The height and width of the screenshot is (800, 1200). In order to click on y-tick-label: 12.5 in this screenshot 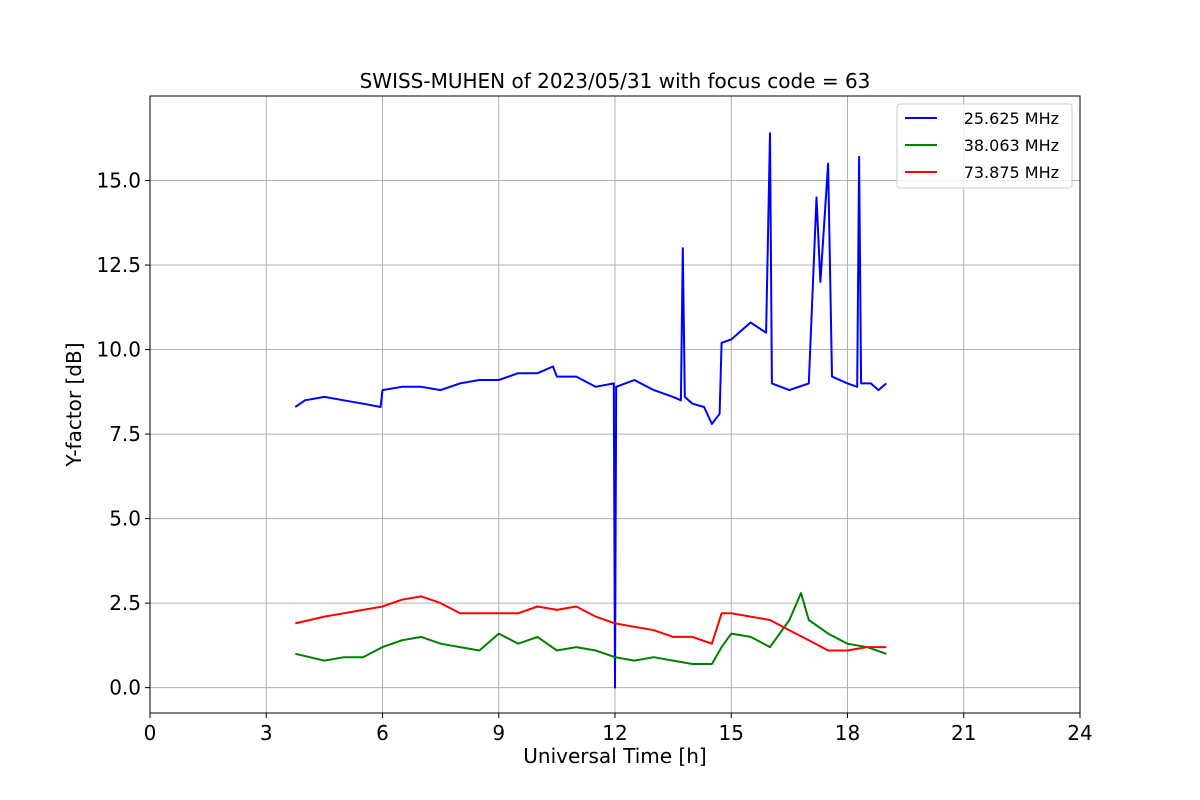, I will do `click(118, 265)`.